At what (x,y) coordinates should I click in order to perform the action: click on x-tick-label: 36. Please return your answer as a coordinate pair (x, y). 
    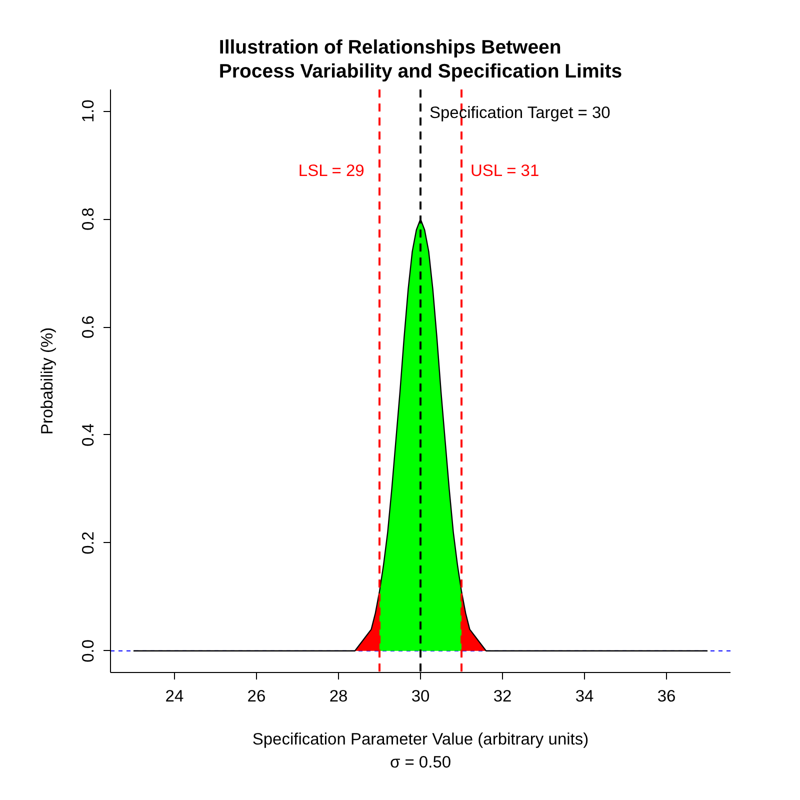
    Looking at the image, I should click on (666, 697).